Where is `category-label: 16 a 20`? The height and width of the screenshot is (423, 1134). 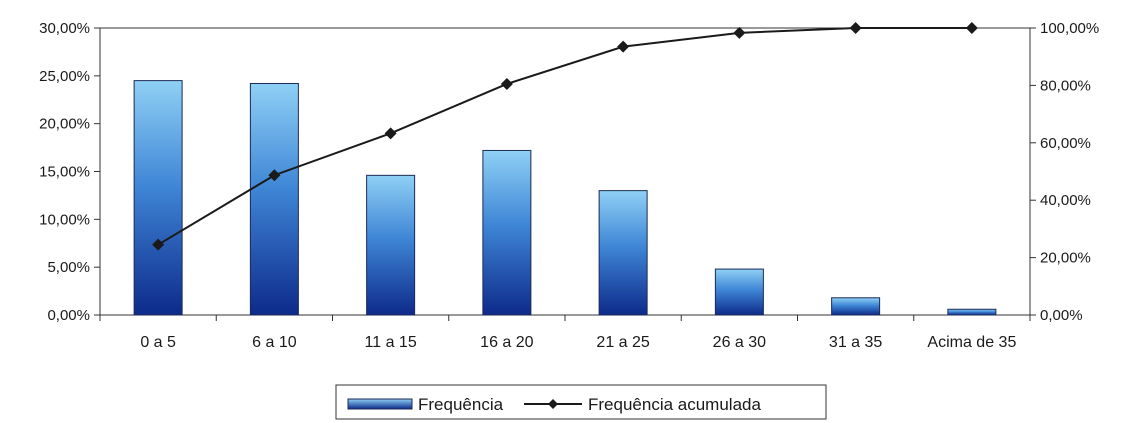
category-label: 16 a 20 is located at coordinates (506, 342).